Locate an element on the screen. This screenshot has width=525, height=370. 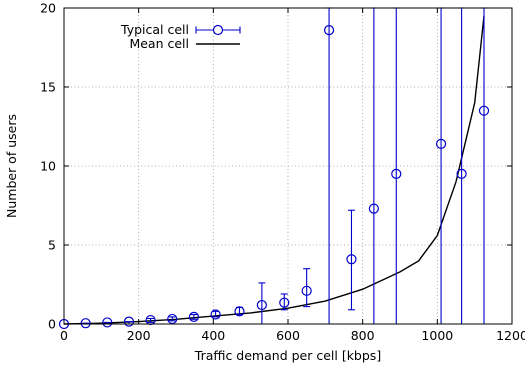
y-tick-label: 15 is located at coordinates (48, 87).